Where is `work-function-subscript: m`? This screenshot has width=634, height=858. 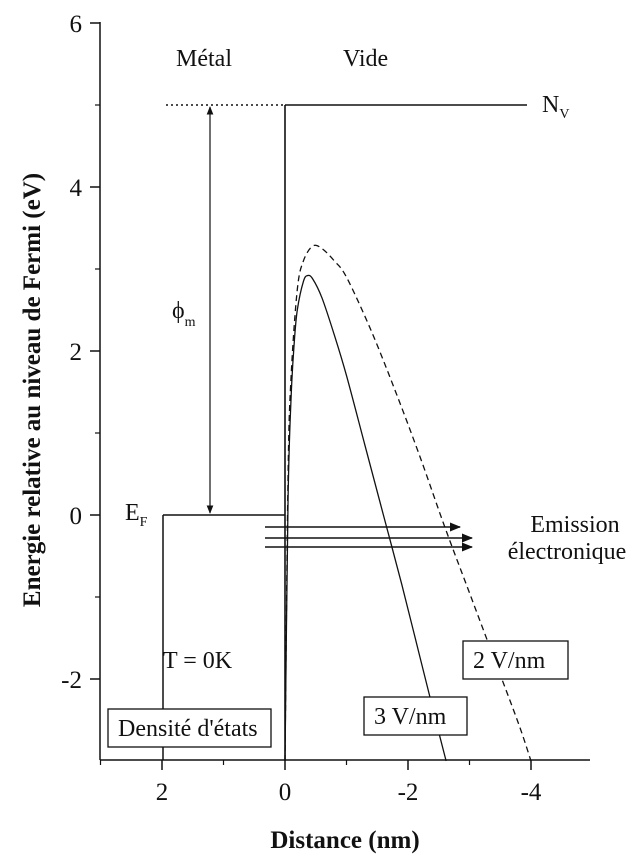
work-function-subscript: m is located at coordinates (190, 322).